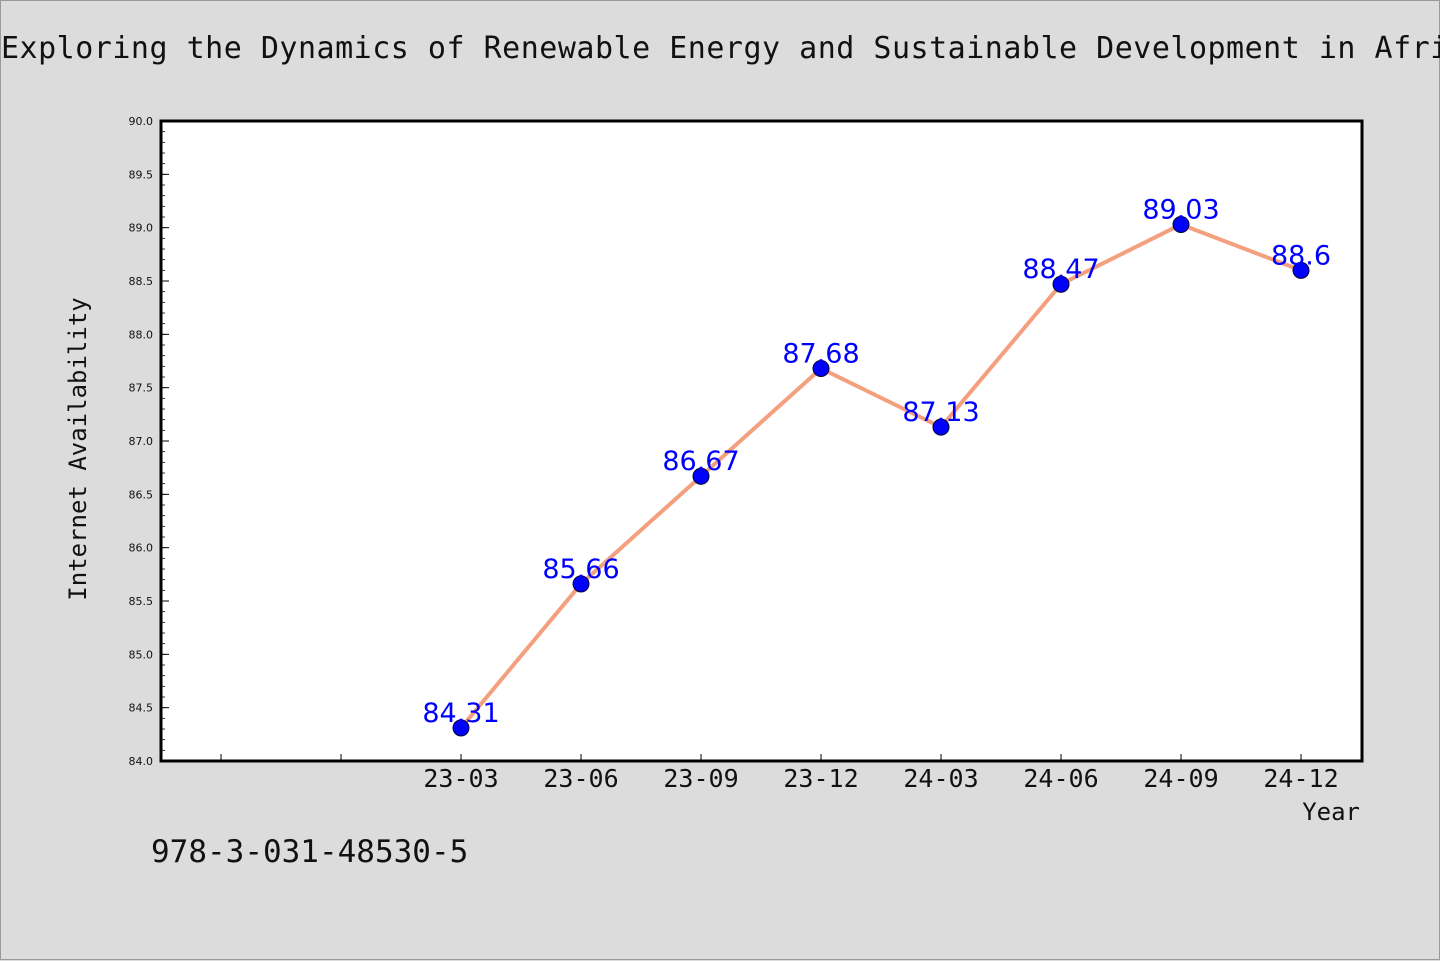 The width and height of the screenshot is (1440, 961). What do you see at coordinates (141, 281) in the screenshot?
I see `y-tick-label: 88.5` at bounding box center [141, 281].